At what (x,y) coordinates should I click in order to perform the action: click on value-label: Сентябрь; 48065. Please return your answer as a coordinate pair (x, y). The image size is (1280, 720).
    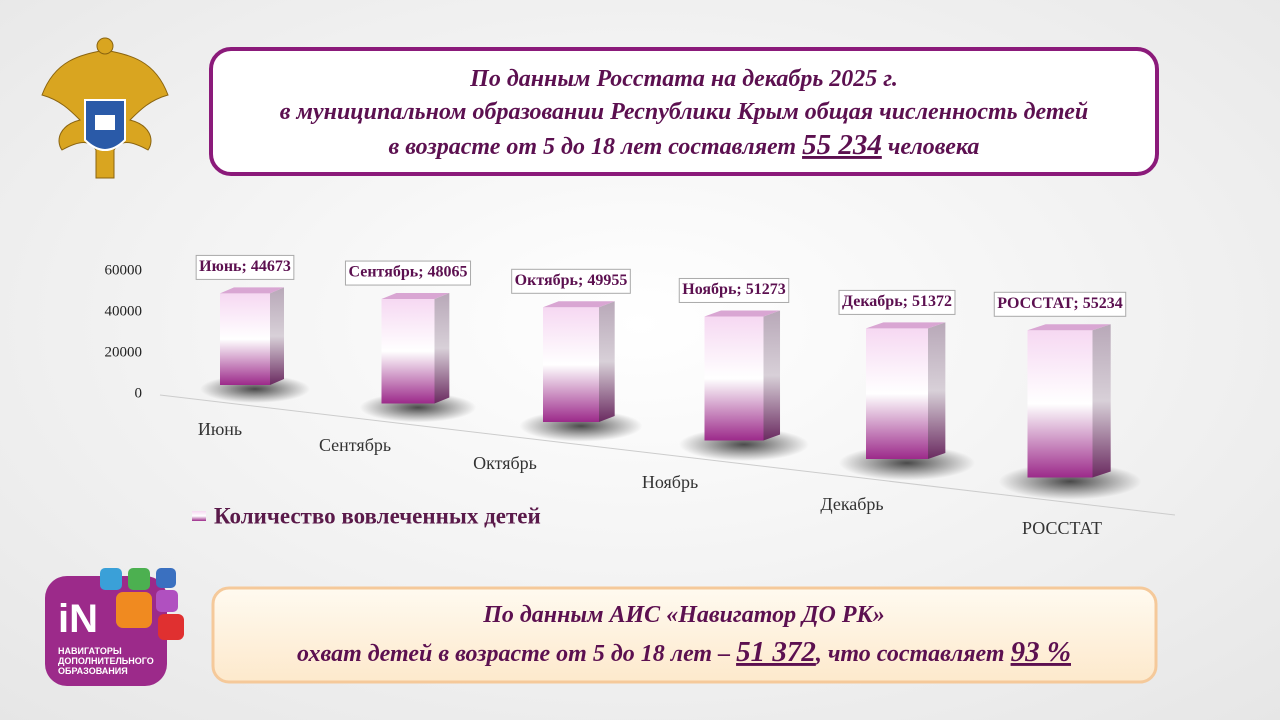
    Looking at the image, I should click on (407, 272).